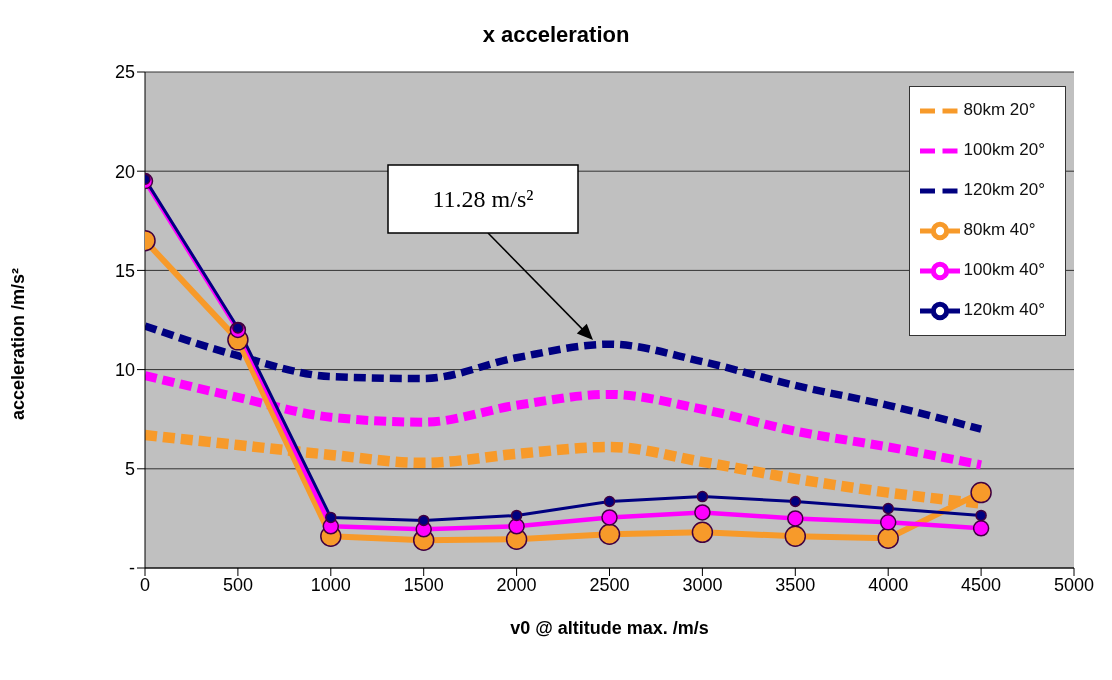 The height and width of the screenshot is (680, 1112). What do you see at coordinates (999, 110) in the screenshot?
I see `legend-label: 80km 20°` at bounding box center [999, 110].